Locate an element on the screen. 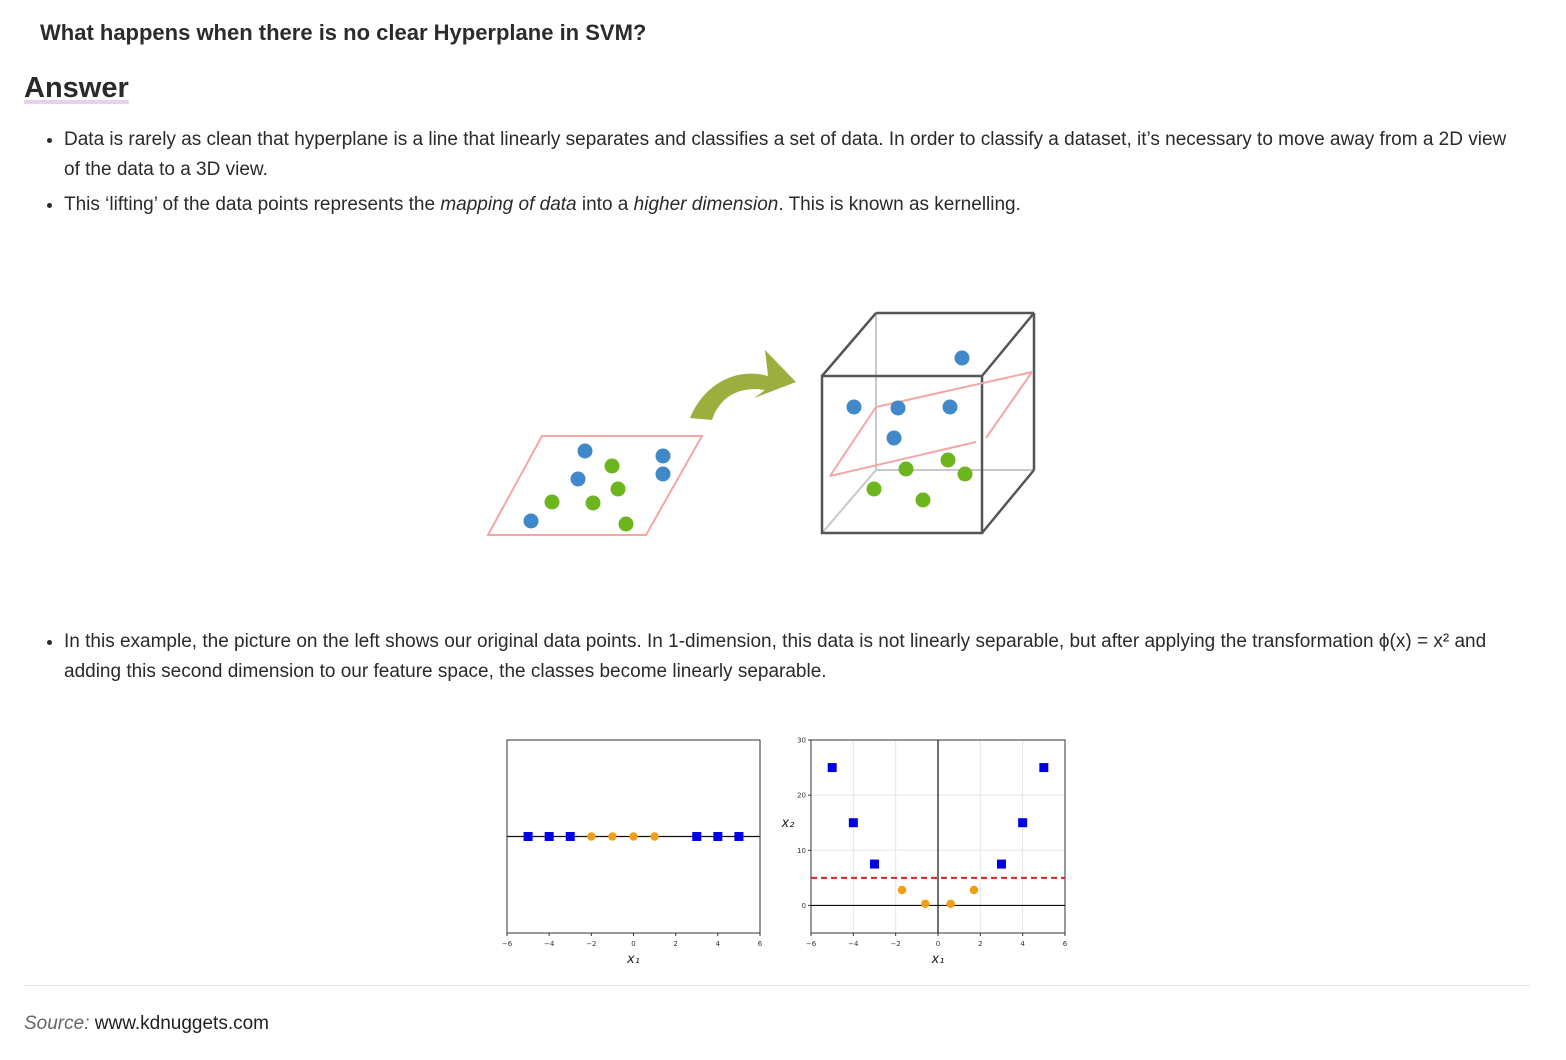  2d-plane is located at coordinates (595, 485).